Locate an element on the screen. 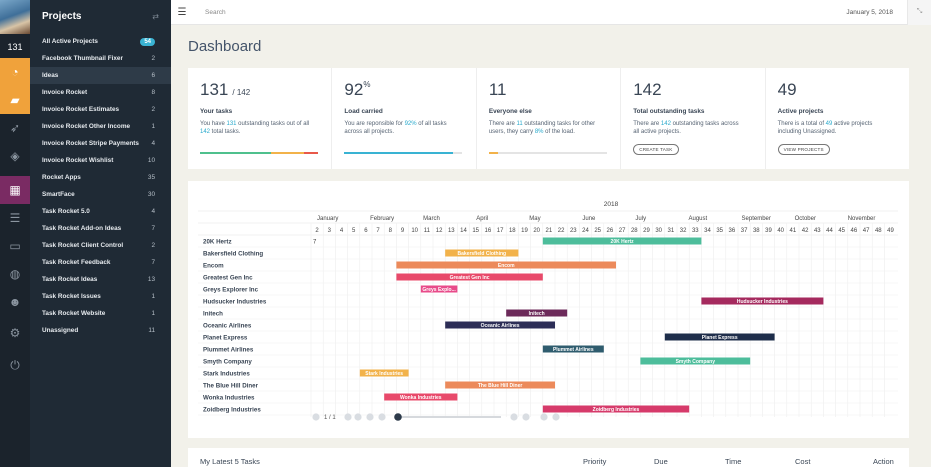 The image size is (931, 467). folder-nav-button: ▰ is located at coordinates (15, 100).